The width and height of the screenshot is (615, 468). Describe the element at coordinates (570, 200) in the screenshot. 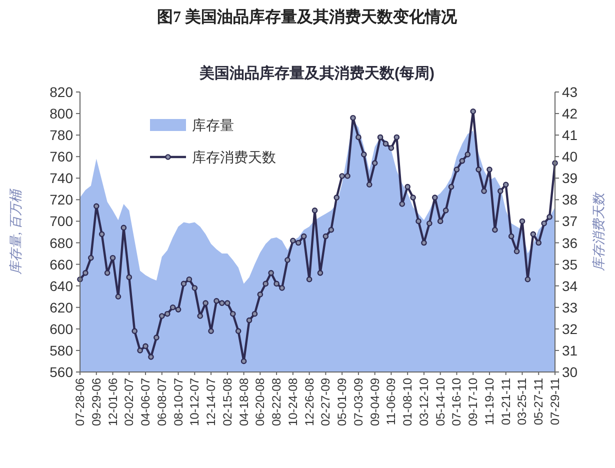

I see `y2-tick-label: 38` at that location.